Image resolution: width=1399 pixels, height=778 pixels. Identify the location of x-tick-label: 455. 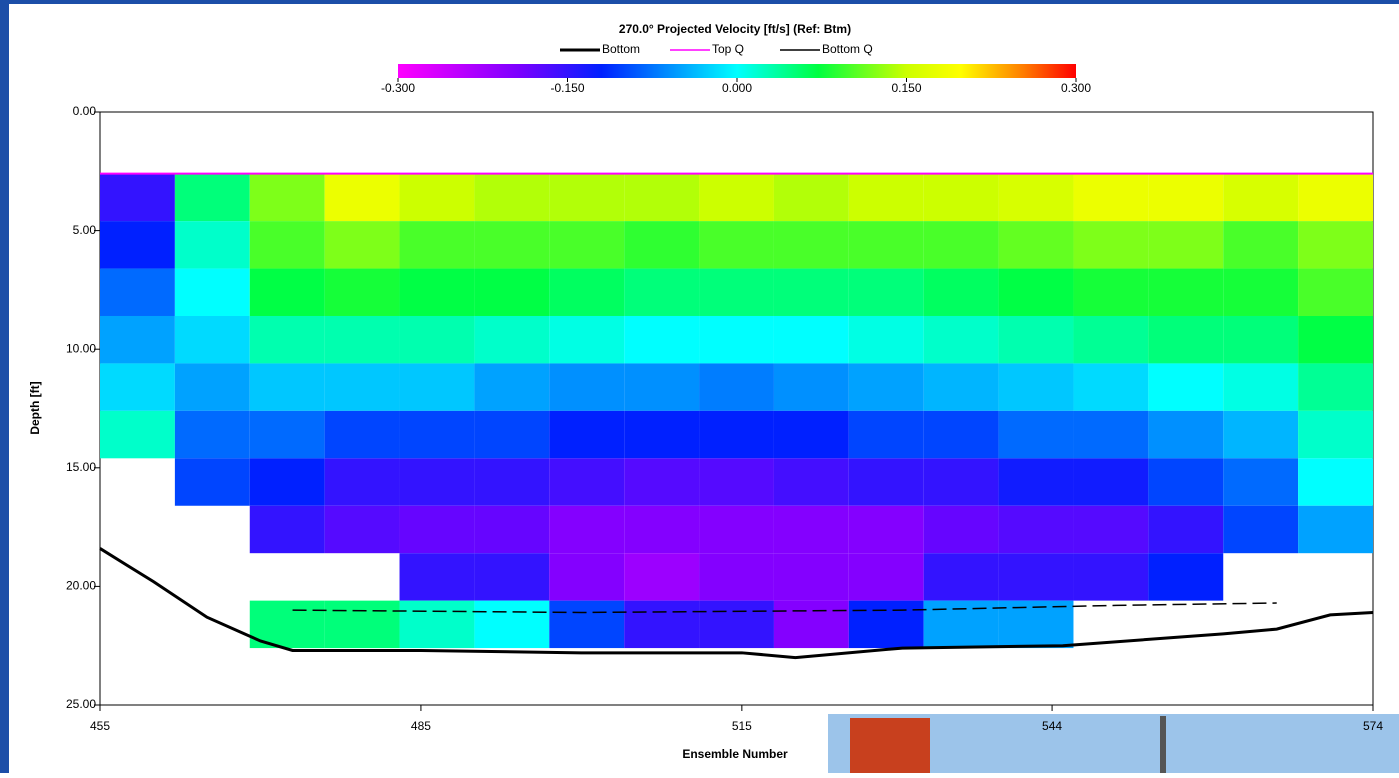
(100, 726).